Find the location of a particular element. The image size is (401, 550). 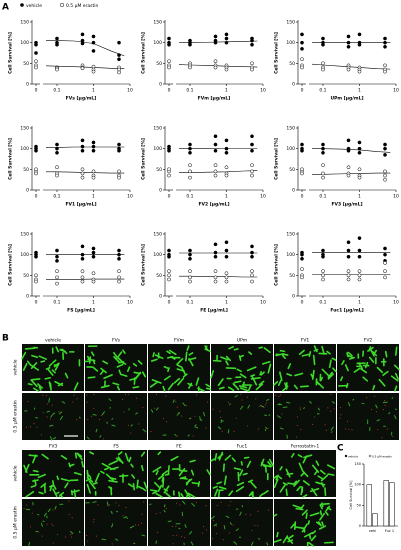

x-axis-label: FVs [µg/mL] is located at coordinates (81, 99).